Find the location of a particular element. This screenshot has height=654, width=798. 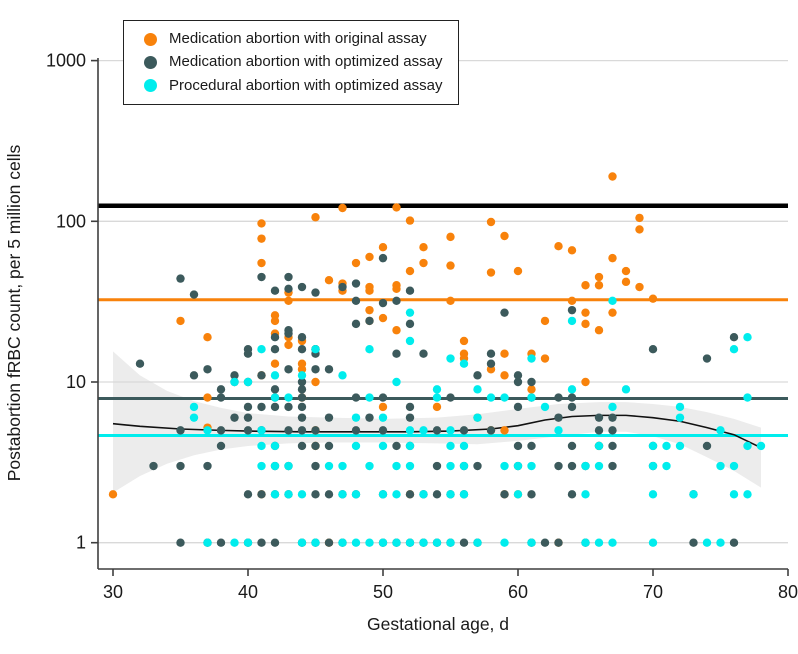

x-tick-label: 50 is located at coordinates (383, 592).